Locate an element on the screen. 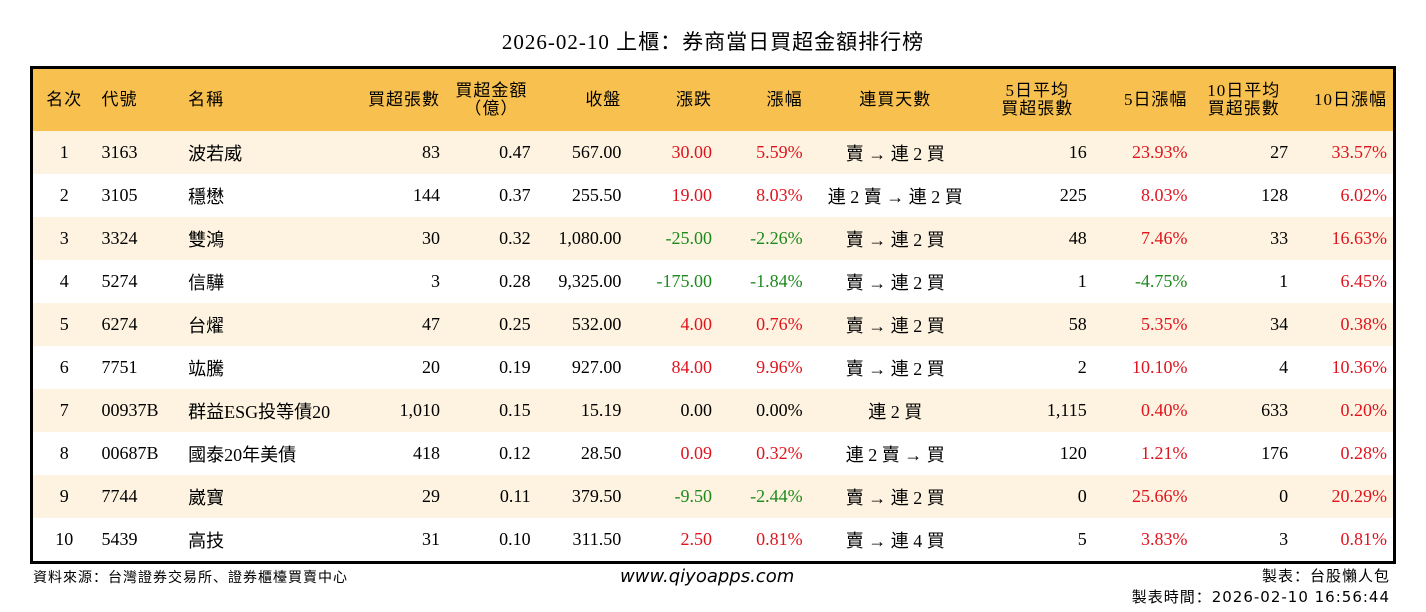  cell-pct5: 7.46% is located at coordinates (1164, 238).